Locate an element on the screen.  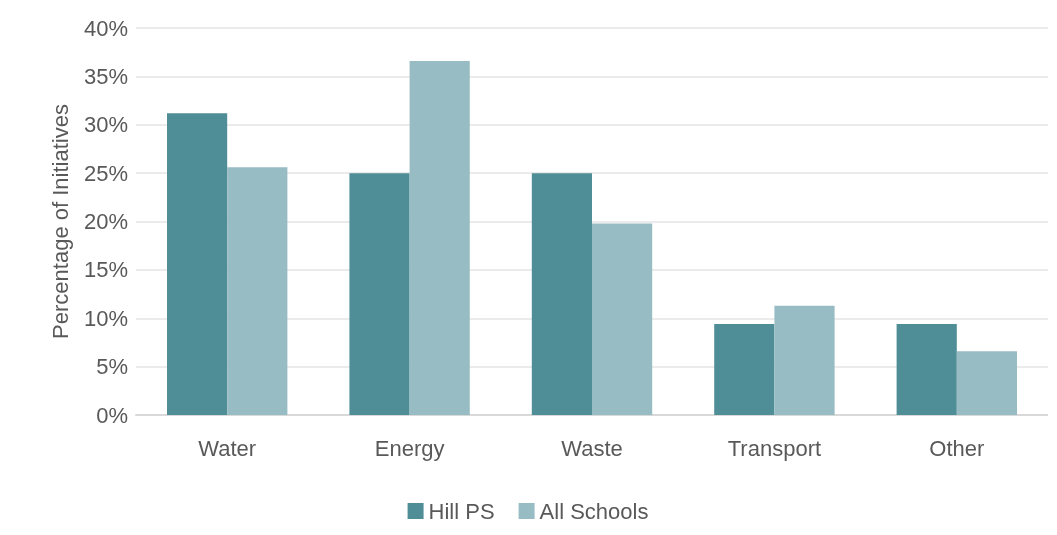
legend-label: All Schools is located at coordinates (594, 511).